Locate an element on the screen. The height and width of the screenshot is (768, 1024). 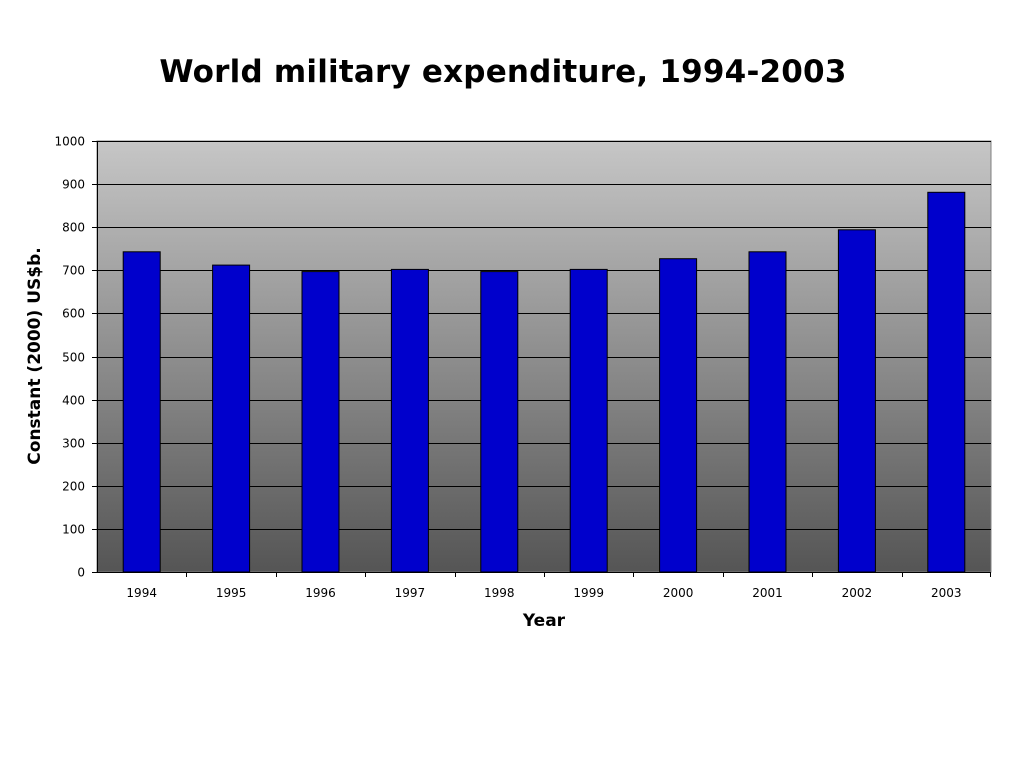
x-axis-title: Year is located at coordinates (544, 621).